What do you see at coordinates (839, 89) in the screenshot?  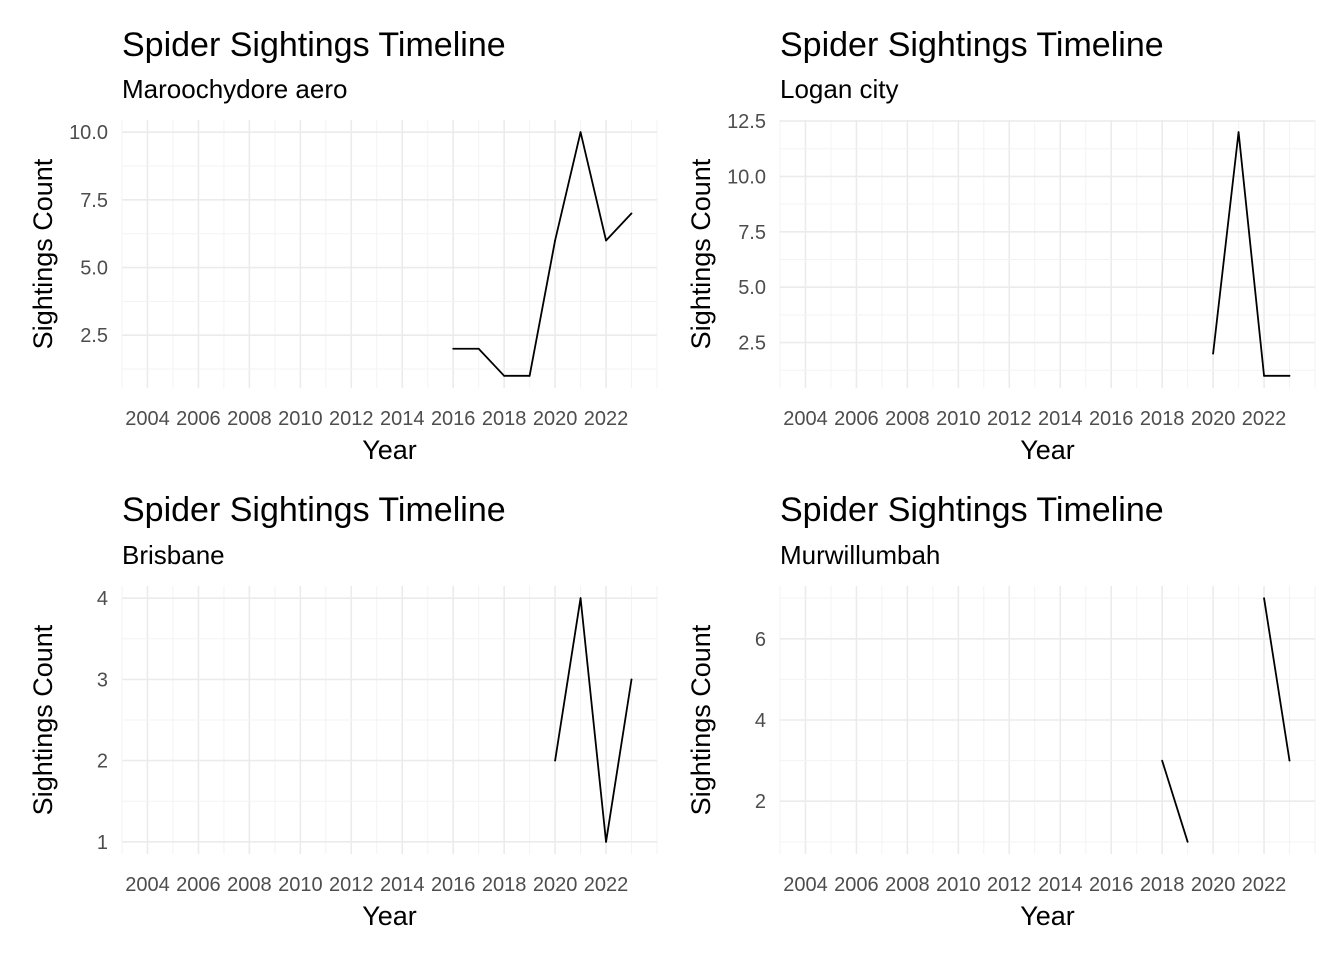 I see `chart-subtitle: Logan city` at bounding box center [839, 89].